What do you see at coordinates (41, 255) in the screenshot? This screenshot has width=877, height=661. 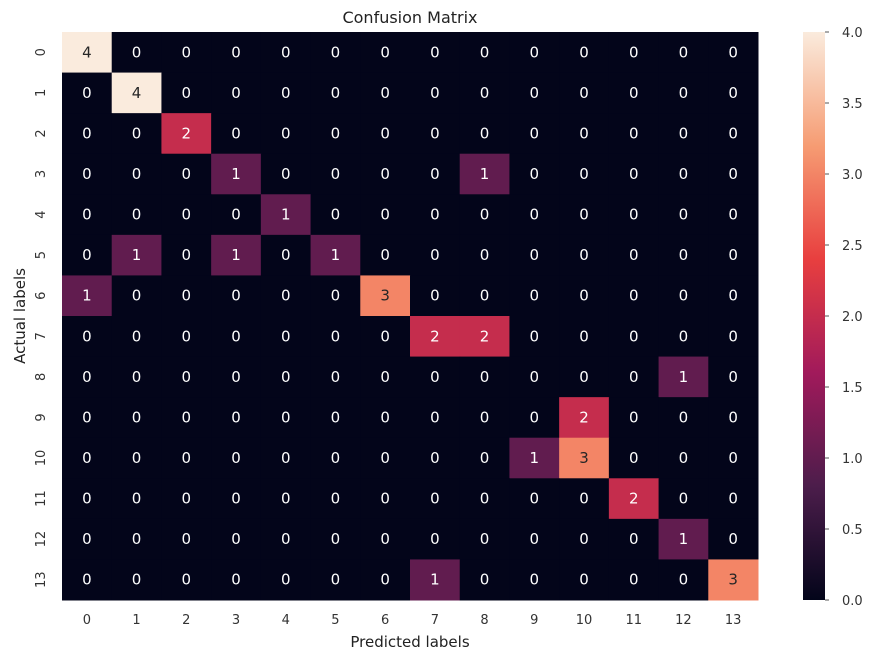 I see `y-tick-label: 5` at bounding box center [41, 255].